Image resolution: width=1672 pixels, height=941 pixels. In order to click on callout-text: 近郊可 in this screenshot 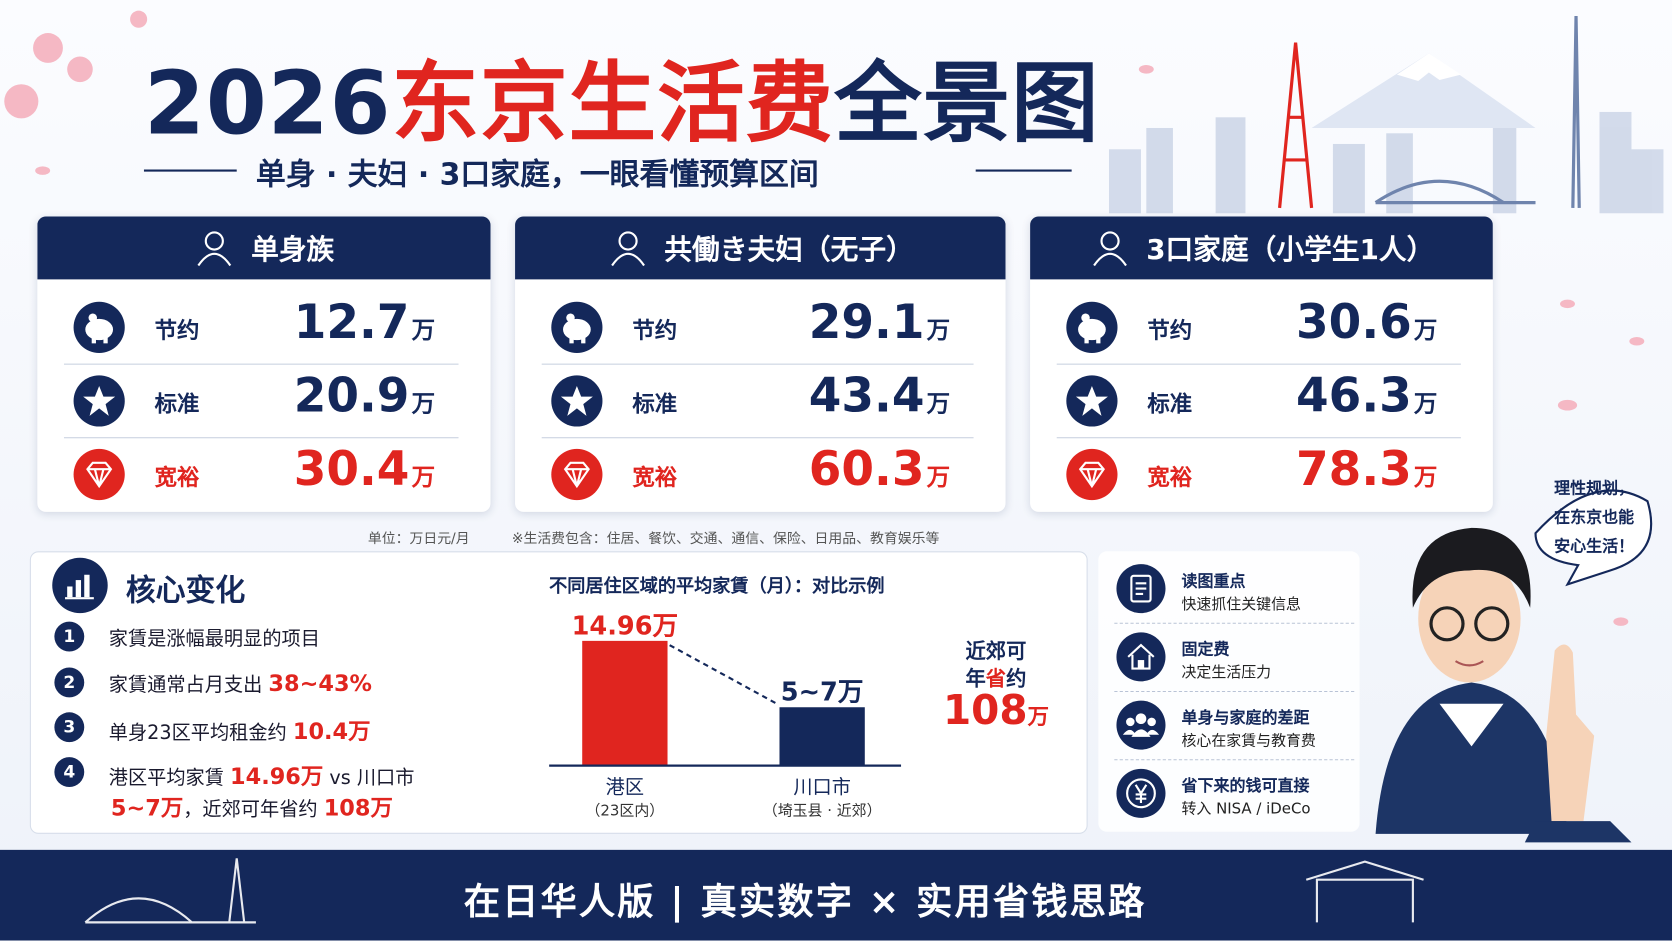, I will do `click(996, 650)`.